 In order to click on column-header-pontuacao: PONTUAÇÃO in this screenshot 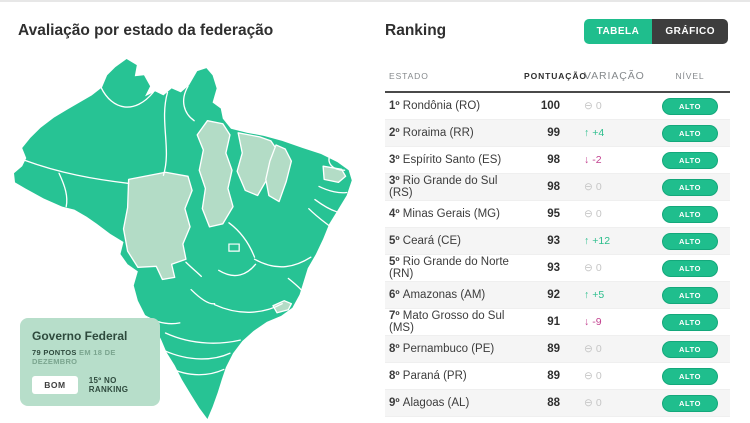, I will do `click(555, 76)`.